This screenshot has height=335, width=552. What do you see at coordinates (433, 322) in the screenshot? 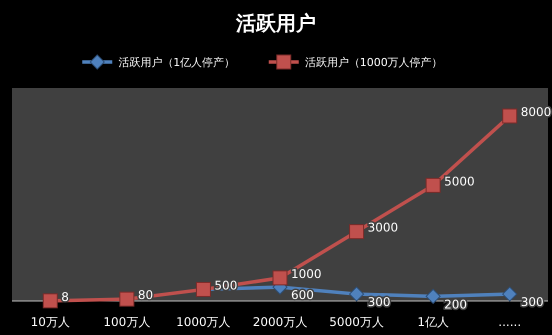
I see `x-tick-label: 1亿人` at bounding box center [433, 322].